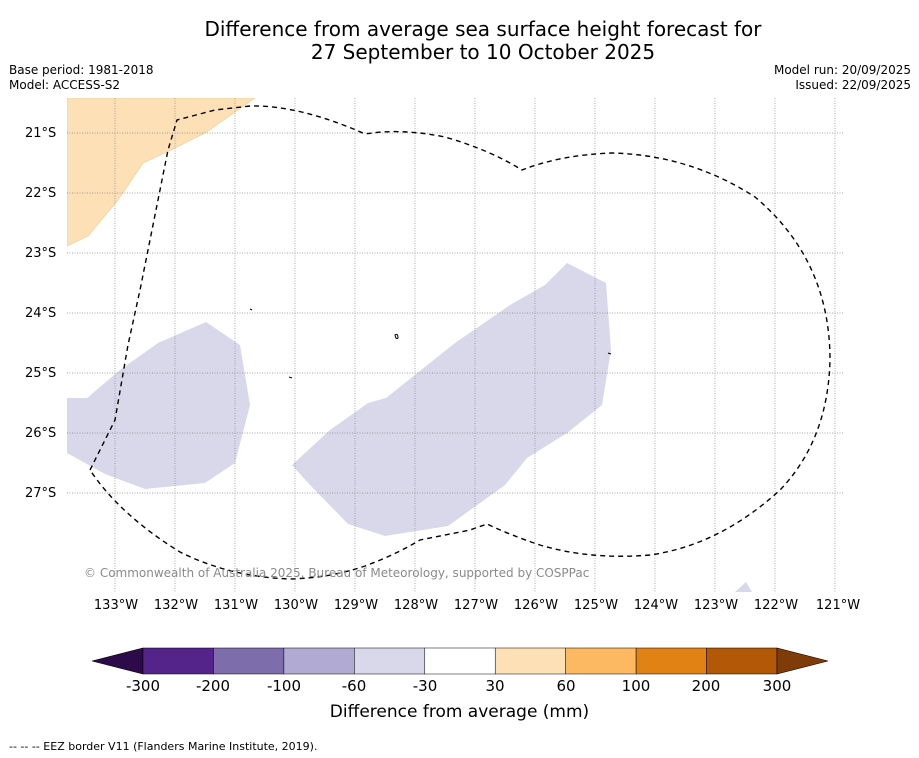 This screenshot has width=919, height=758. I want to click on lon-label-133w: 133°W, so click(116, 605).